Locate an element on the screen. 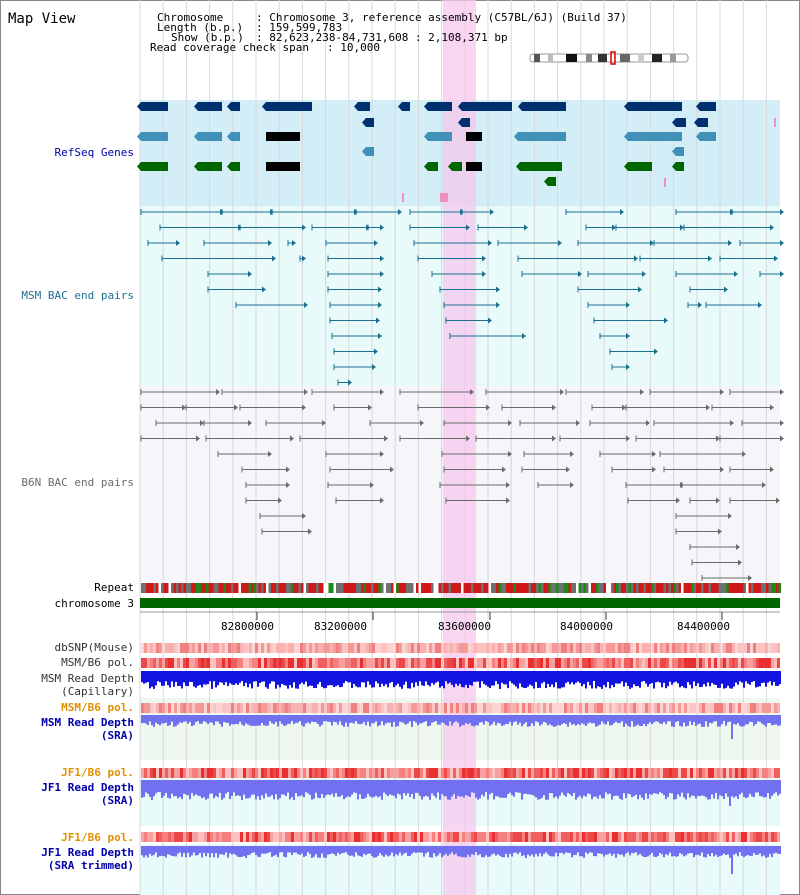 The image size is (800, 895). jf1-read-depth-sra is located at coordinates (461, 793).